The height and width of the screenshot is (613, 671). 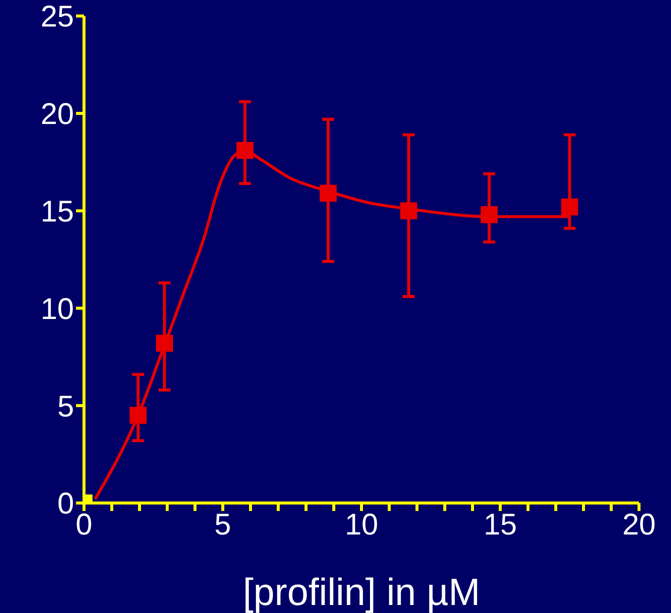 What do you see at coordinates (361, 592) in the screenshot?
I see `x-axis-title: [profilin] in µM` at bounding box center [361, 592].